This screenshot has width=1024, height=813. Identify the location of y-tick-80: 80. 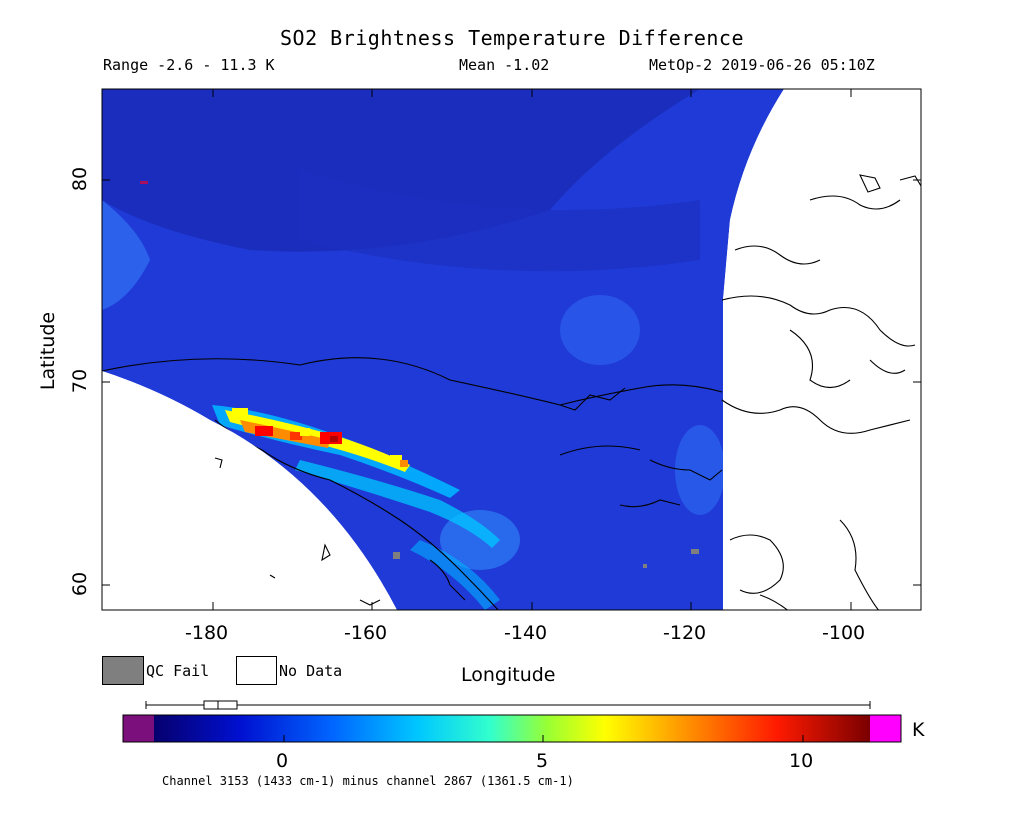
(80, 179).